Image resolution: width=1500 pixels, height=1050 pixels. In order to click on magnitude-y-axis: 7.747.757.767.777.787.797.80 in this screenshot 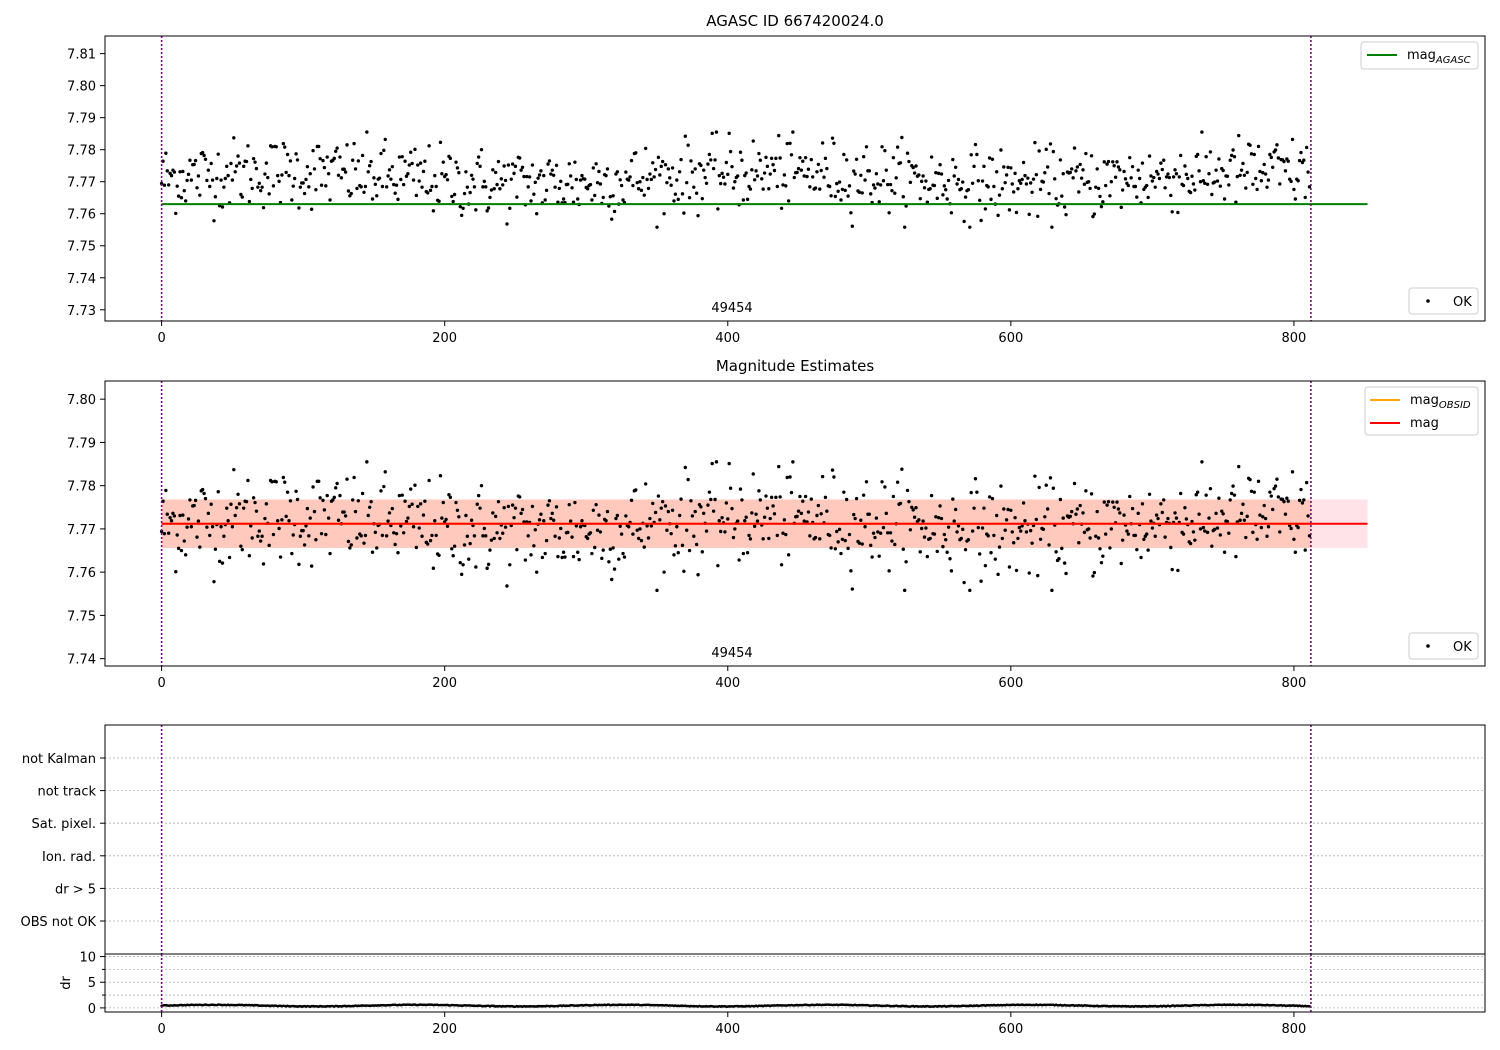, I will do `click(86, 530)`.